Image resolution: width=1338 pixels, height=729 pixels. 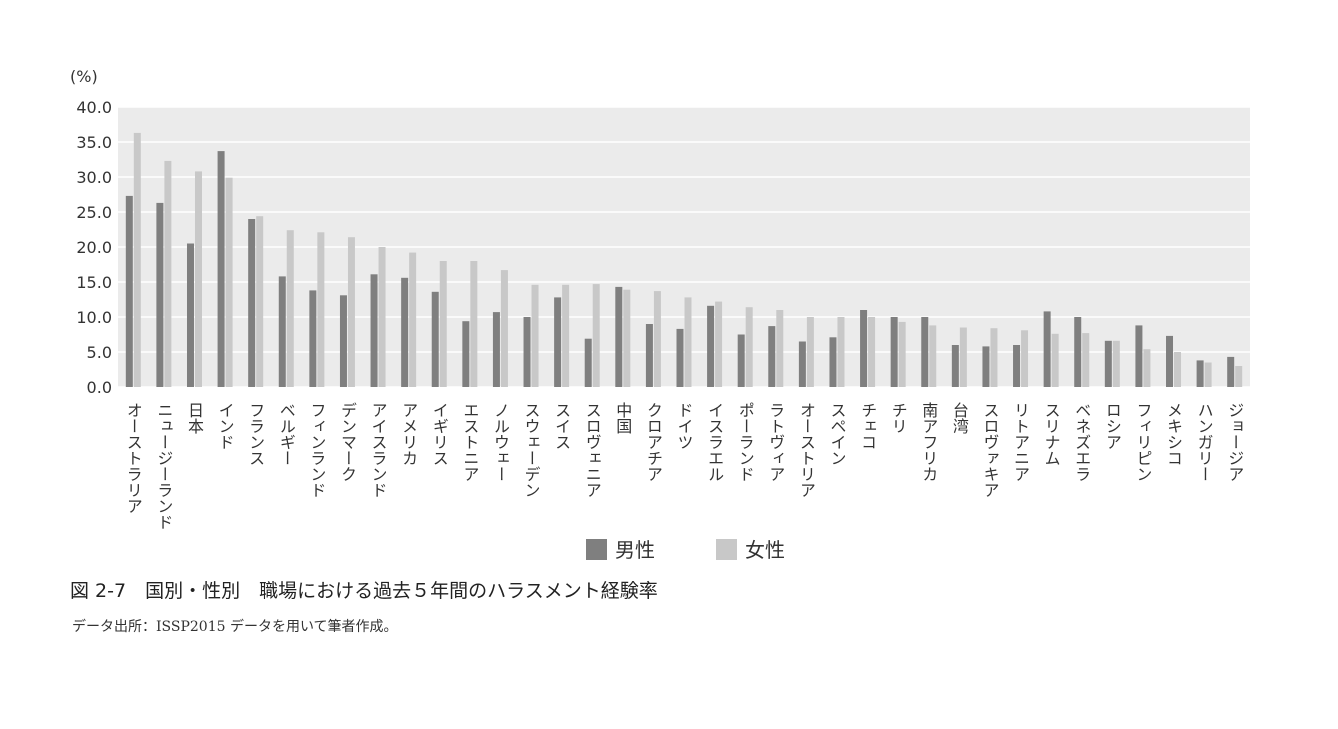 What do you see at coordinates (94, 107) in the screenshot?
I see `y-tick-label: 40.0` at bounding box center [94, 107].